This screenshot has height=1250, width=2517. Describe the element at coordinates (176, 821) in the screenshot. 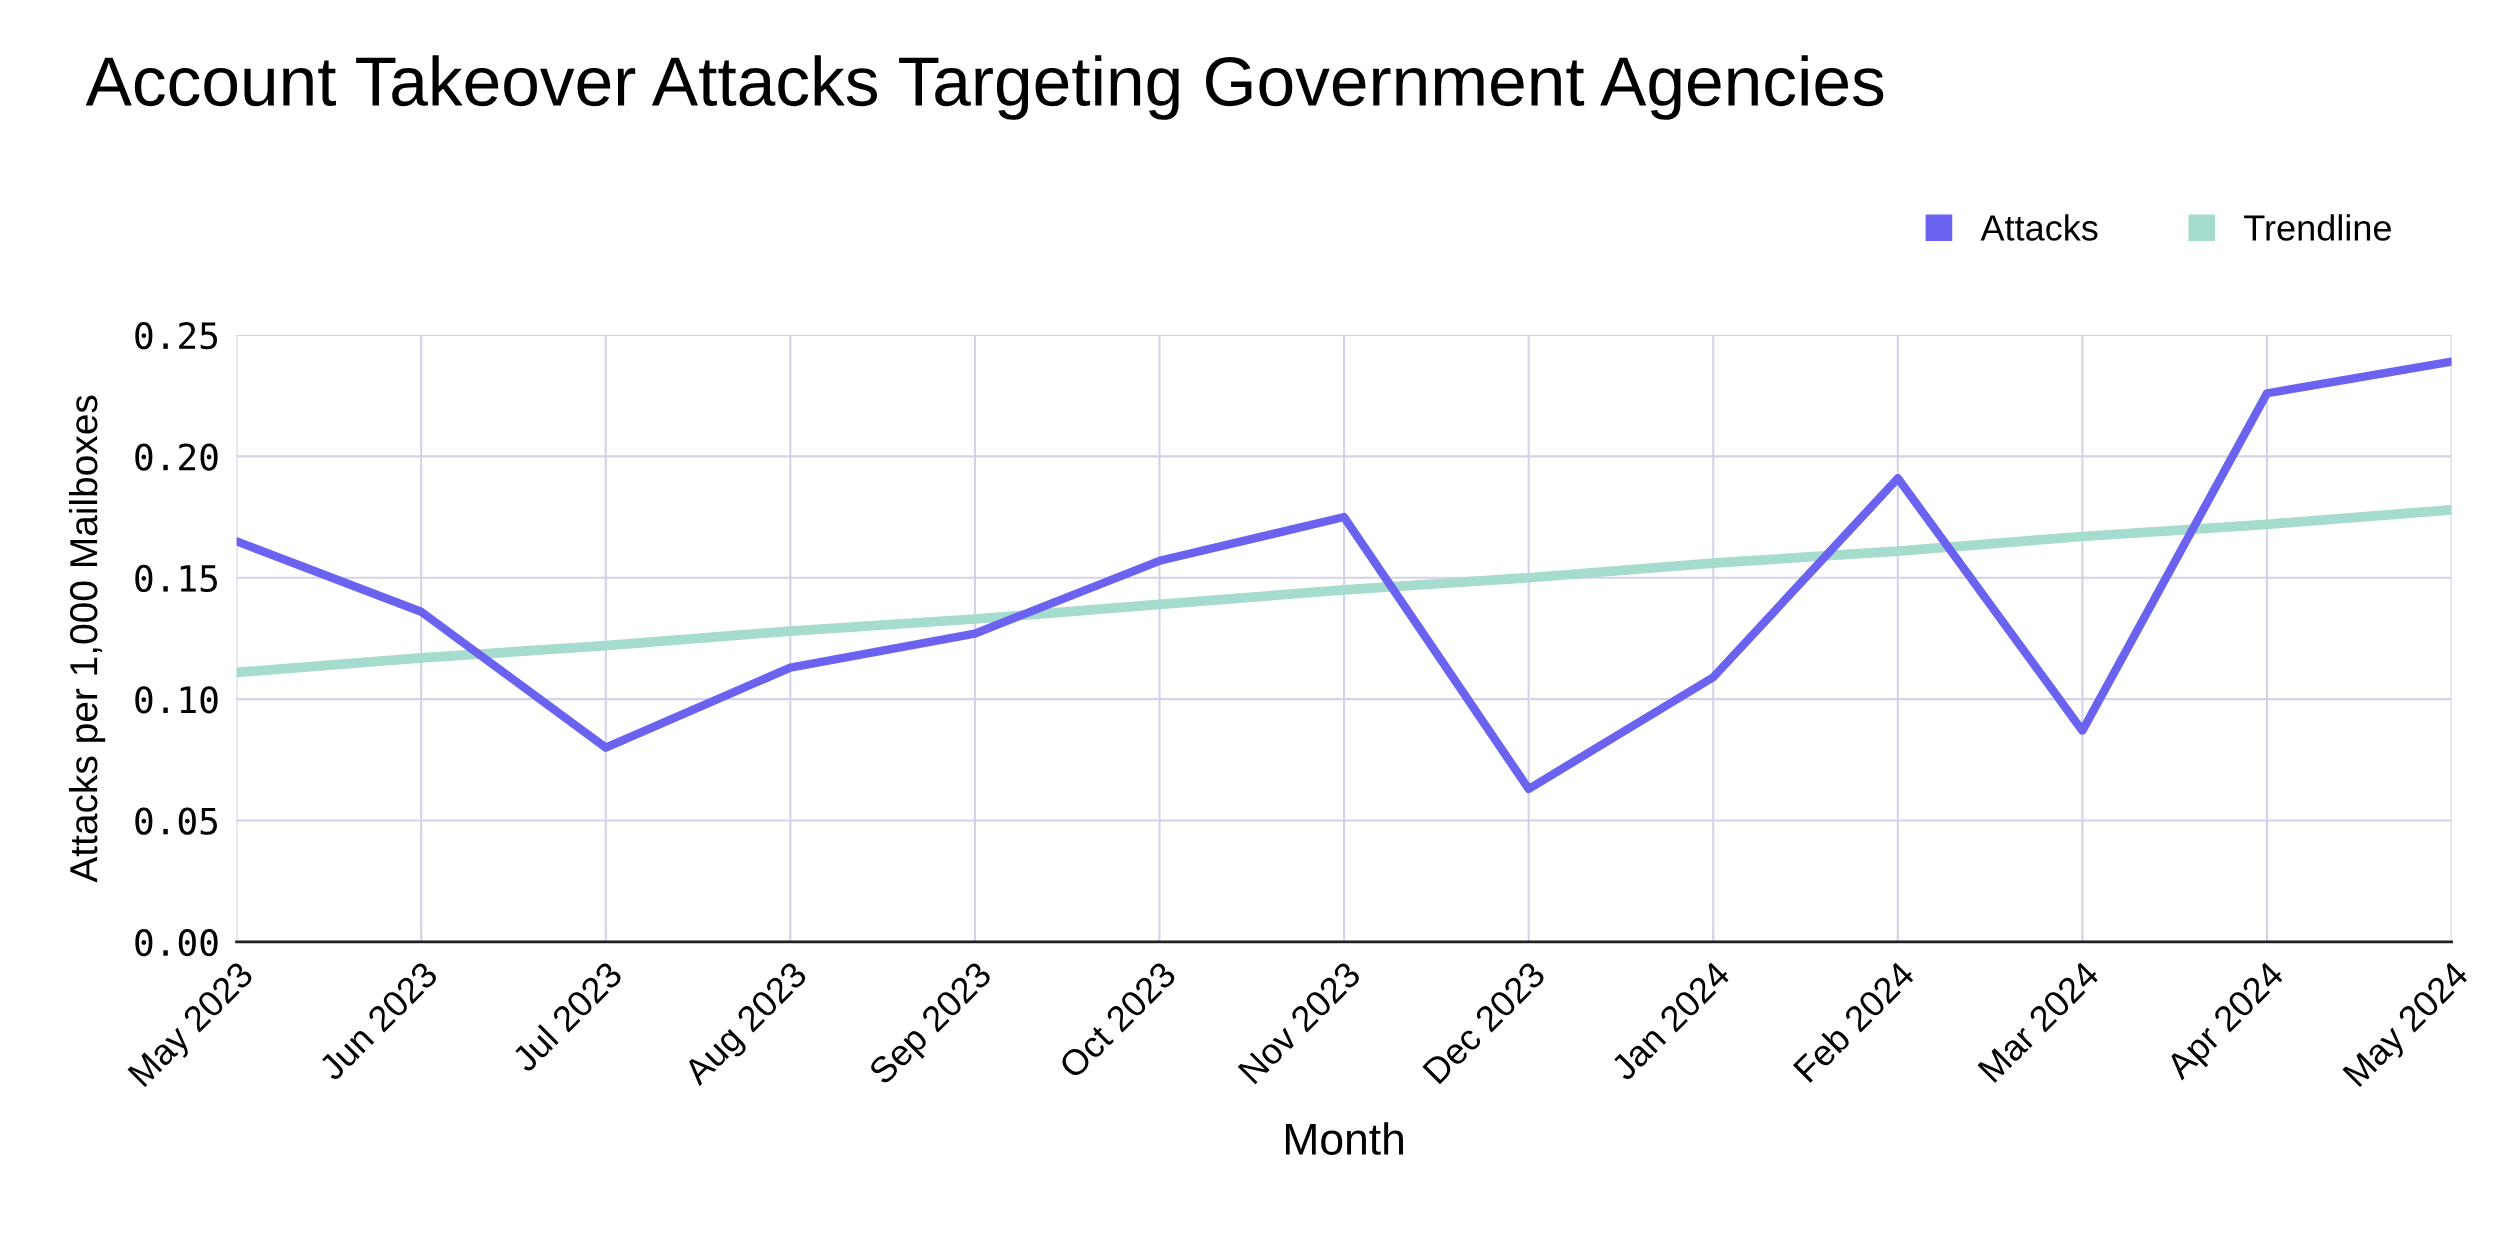

I see `y-tick-label: 0.05` at that location.